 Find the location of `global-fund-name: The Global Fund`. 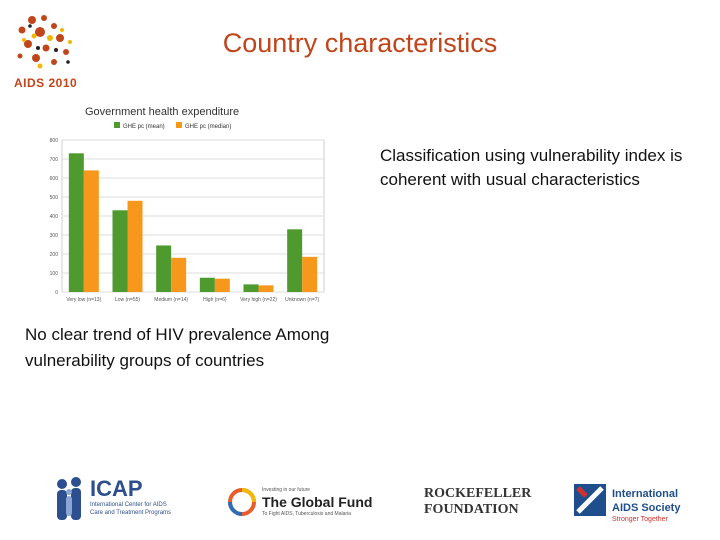

global-fund-name: The Global Fund is located at coordinates (317, 502).